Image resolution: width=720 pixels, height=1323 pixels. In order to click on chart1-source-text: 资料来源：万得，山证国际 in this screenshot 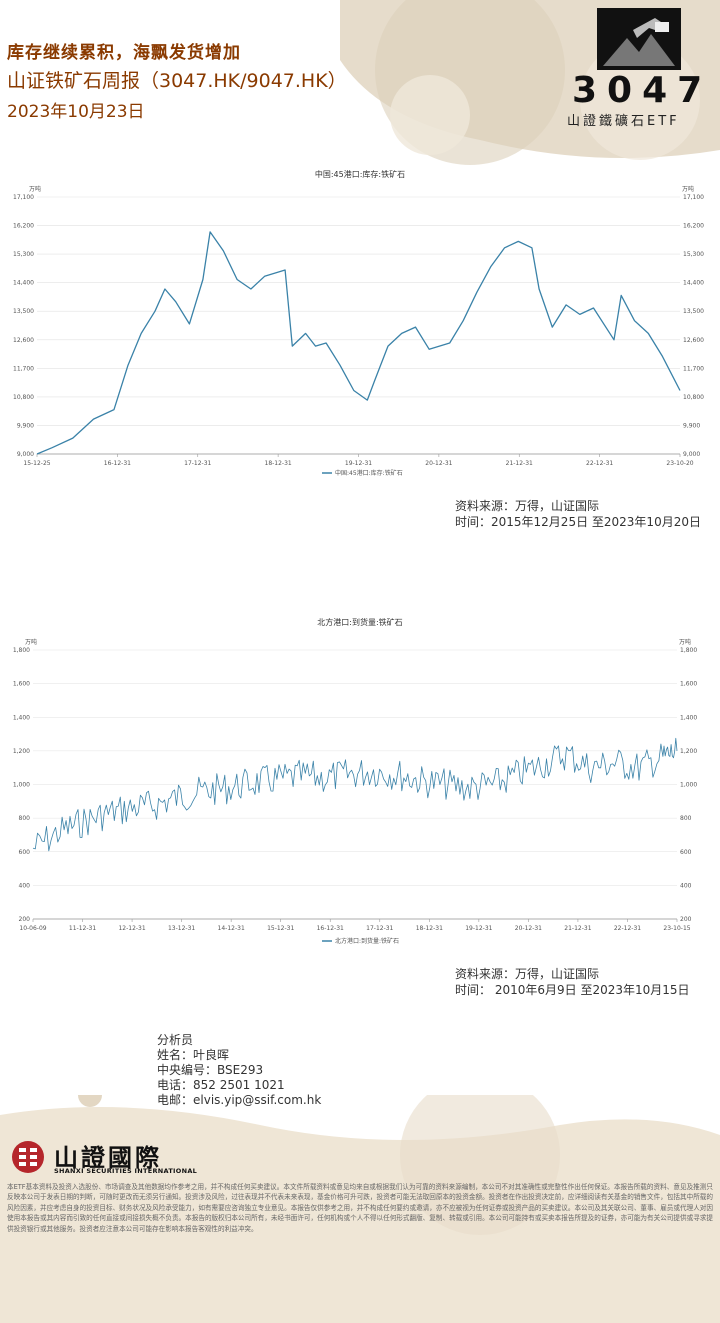, I will do `click(527, 506)`.